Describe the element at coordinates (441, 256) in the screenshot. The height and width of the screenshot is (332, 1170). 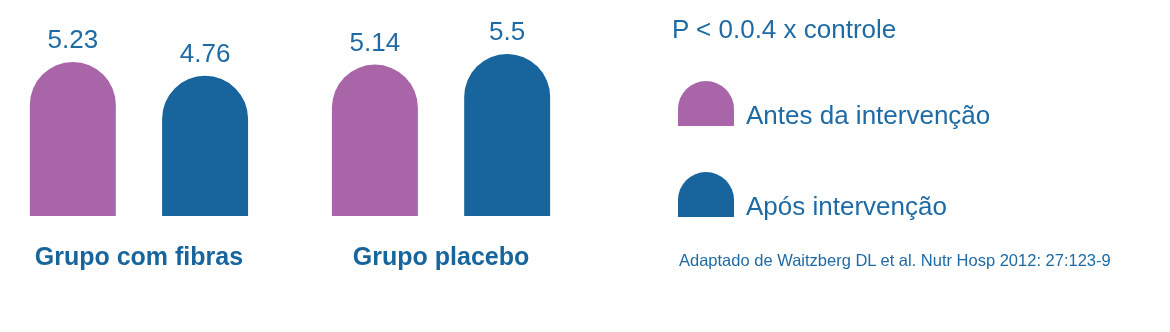
I see `x-tick-label: Grupo placebo` at that location.